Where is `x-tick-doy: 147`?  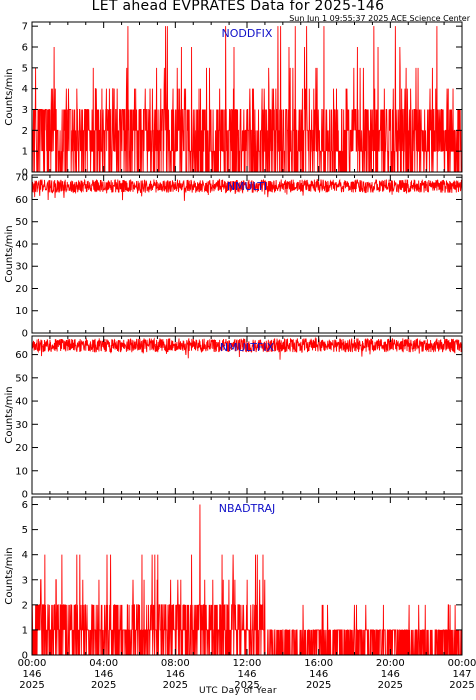
x-tick-doy: 147 is located at coordinates (461, 674).